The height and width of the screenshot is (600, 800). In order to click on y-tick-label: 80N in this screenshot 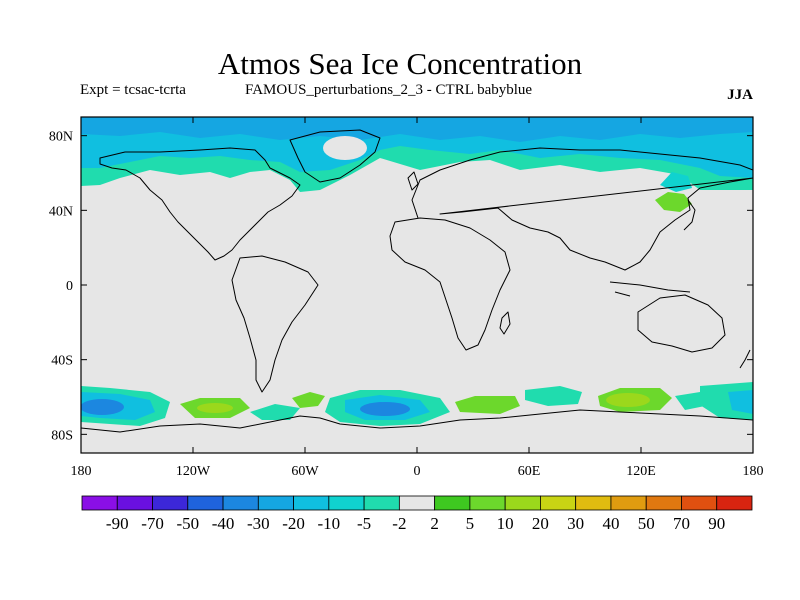, I will do `click(61, 137)`.